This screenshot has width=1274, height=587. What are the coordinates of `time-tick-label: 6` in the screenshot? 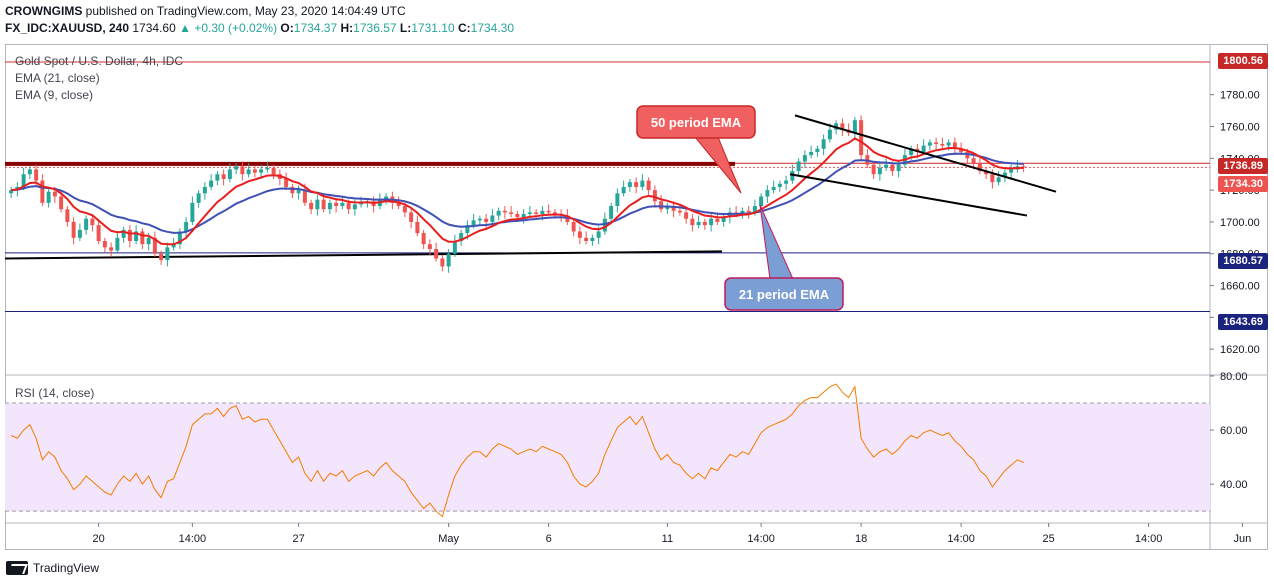 It's located at (549, 539).